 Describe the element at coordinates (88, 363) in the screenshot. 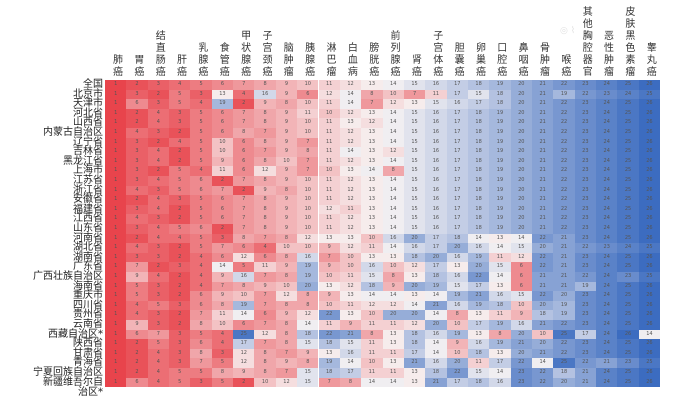

I see `row-label: 青海省` at that location.